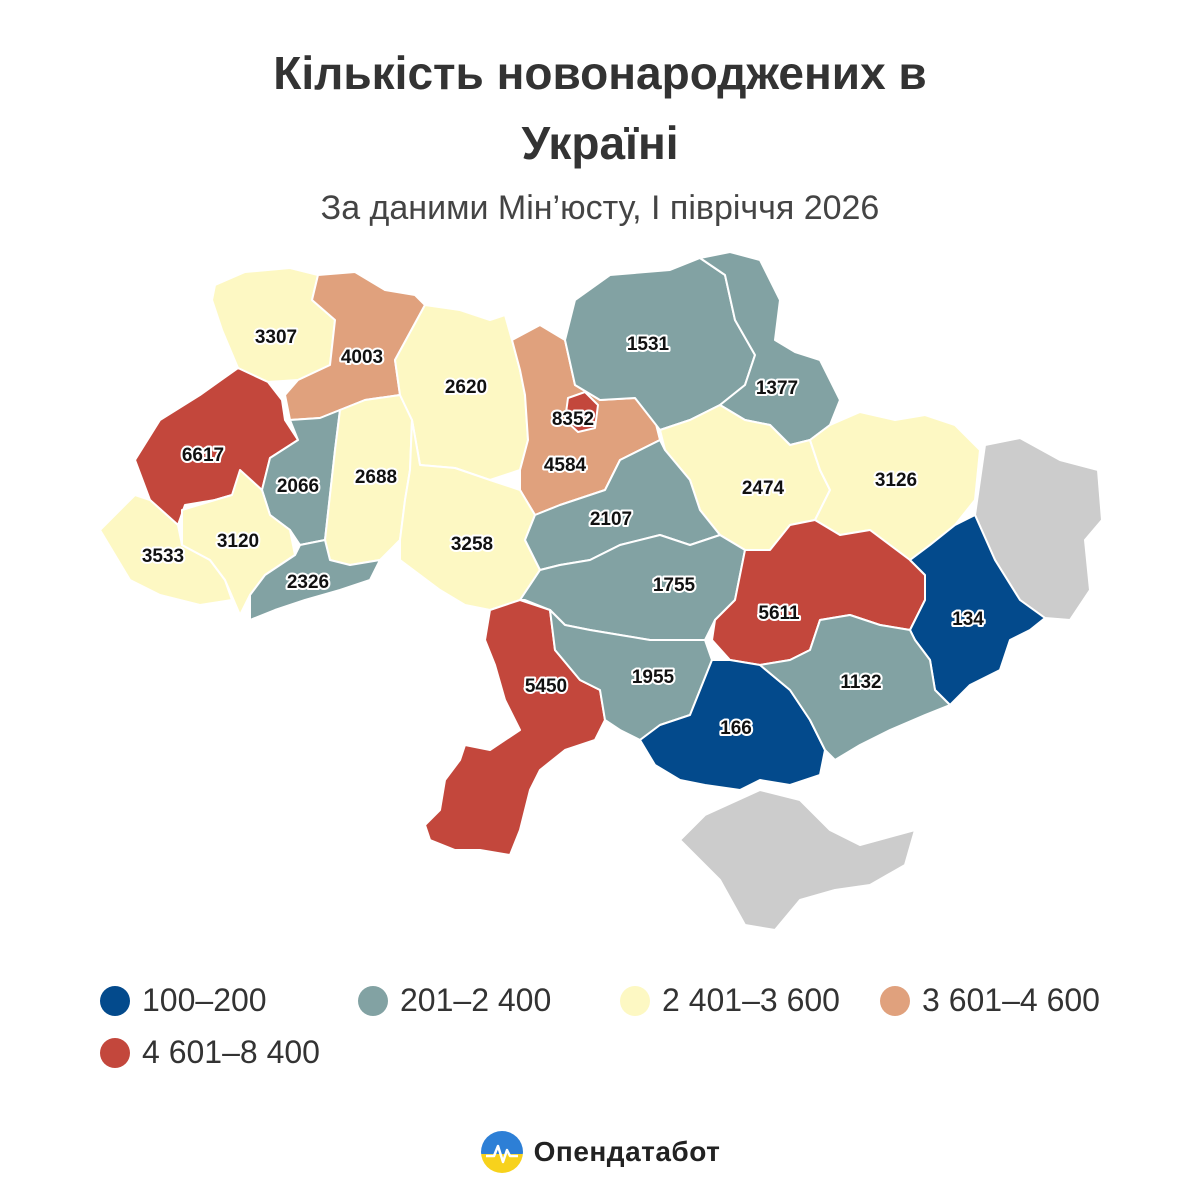 Image resolution: width=1200 pixels, height=1200 pixels. I want to click on value-label-zaporizhzhia: 1132, so click(860, 682).